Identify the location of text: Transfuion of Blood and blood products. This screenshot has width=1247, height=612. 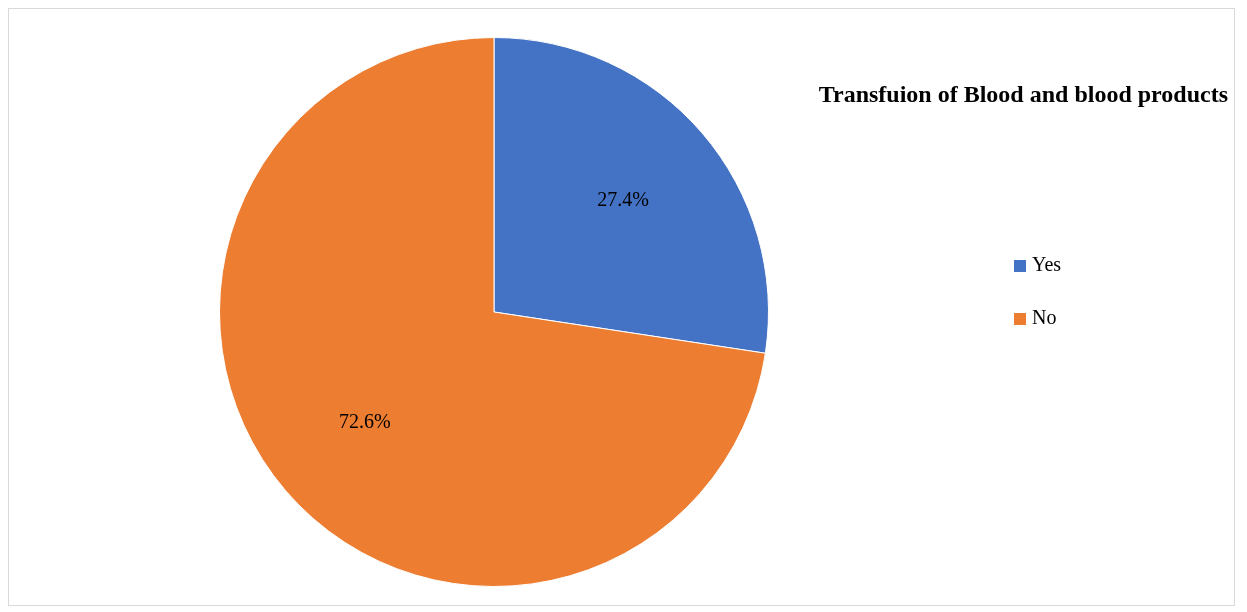
(1023, 94).